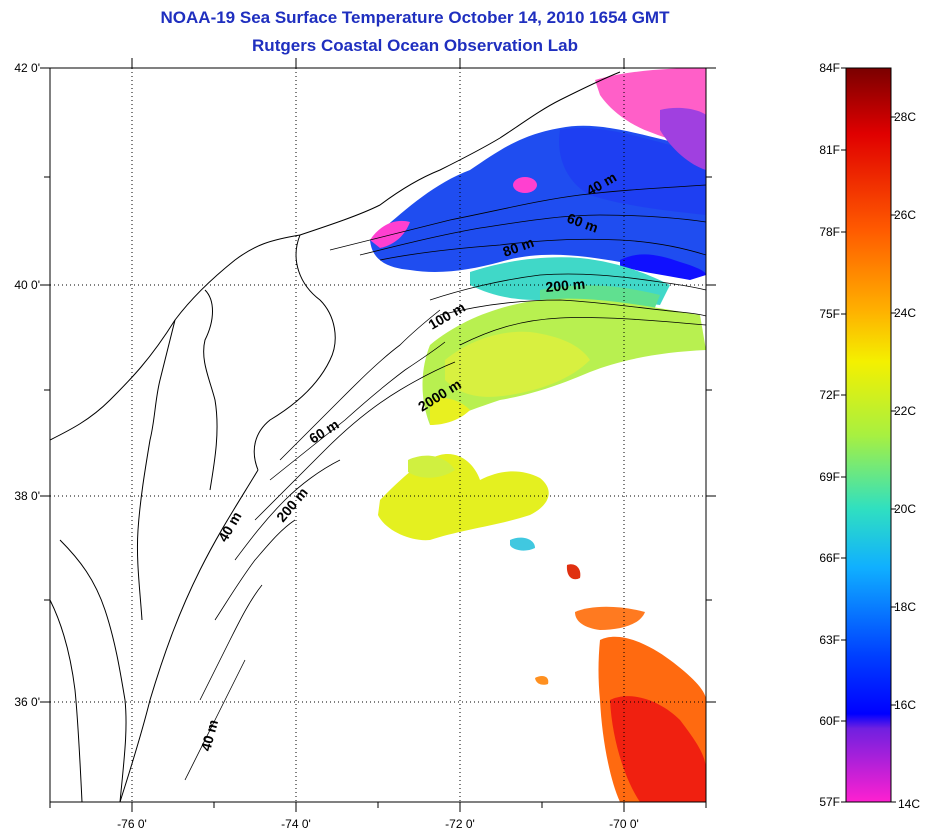 Image resolution: width=928 pixels, height=832 pixels. What do you see at coordinates (27, 285) in the screenshot?
I see `lat-label-40: 40 0'` at bounding box center [27, 285].